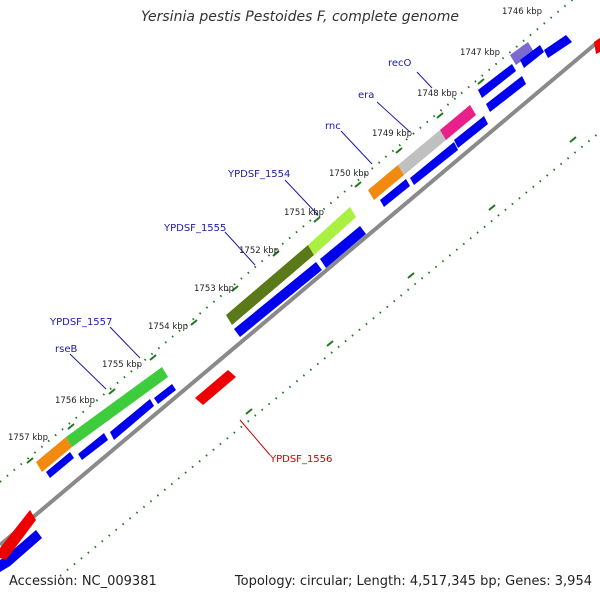 The width and height of the screenshot is (600, 600). Describe the element at coordinates (480, 53) in the screenshot. I see `kbp-label: 1747 kbp` at that location.